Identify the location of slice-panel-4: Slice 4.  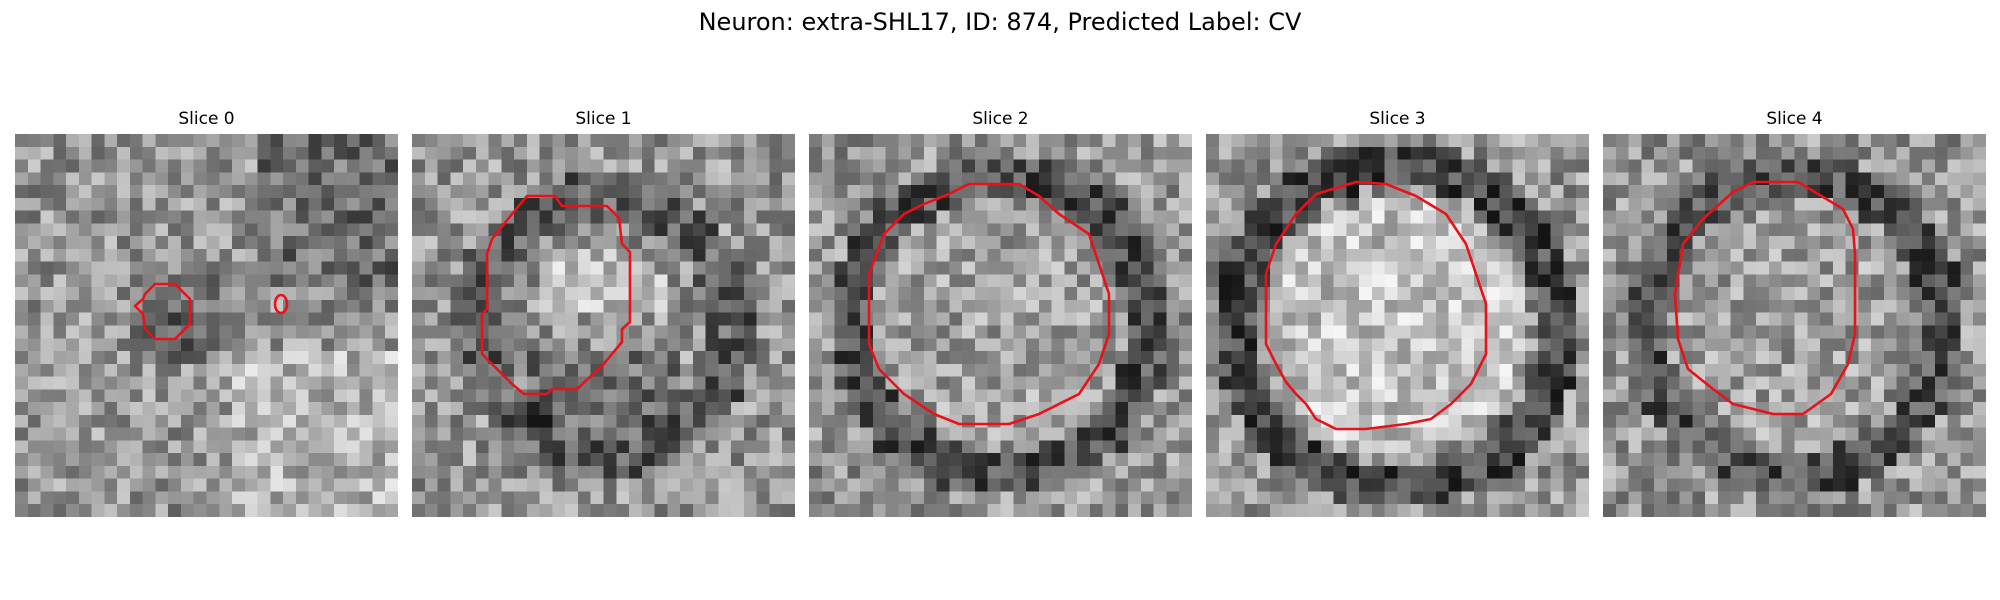
(1794, 312).